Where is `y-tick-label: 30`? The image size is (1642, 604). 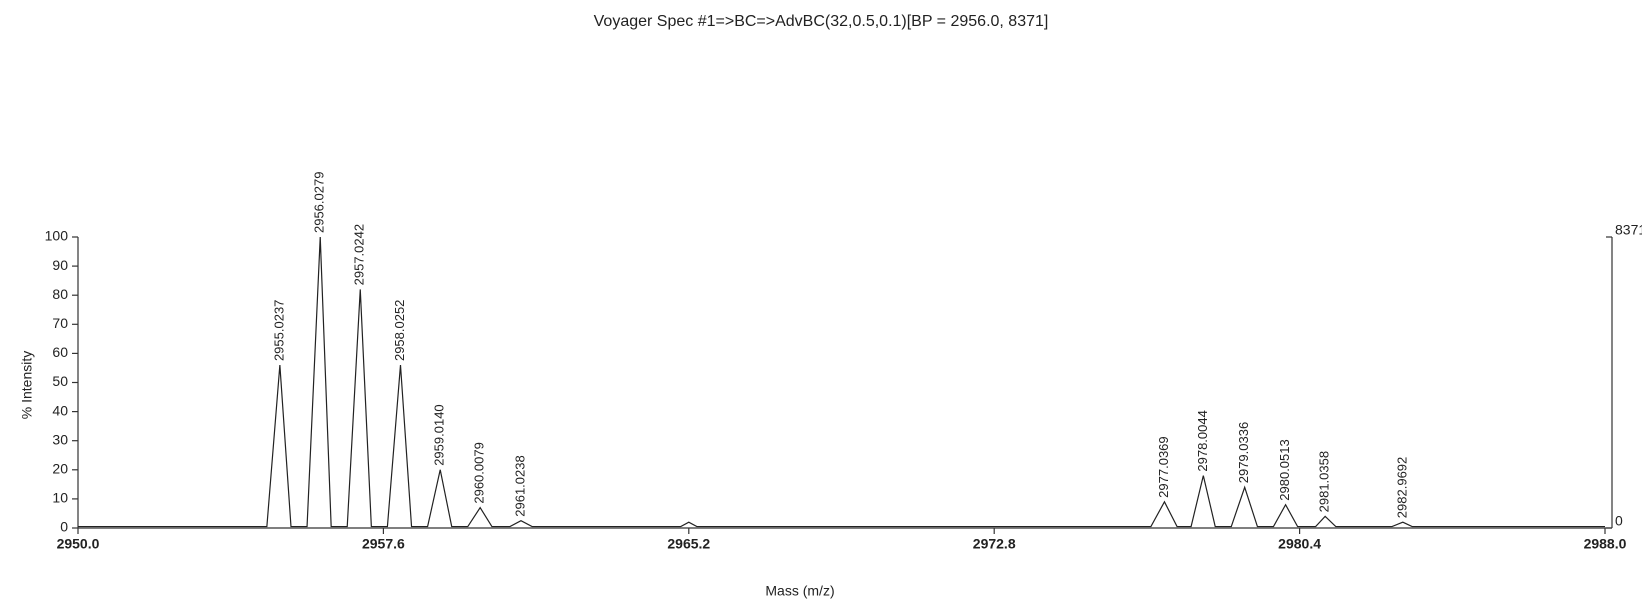
y-tick-label: 30 is located at coordinates (60, 439).